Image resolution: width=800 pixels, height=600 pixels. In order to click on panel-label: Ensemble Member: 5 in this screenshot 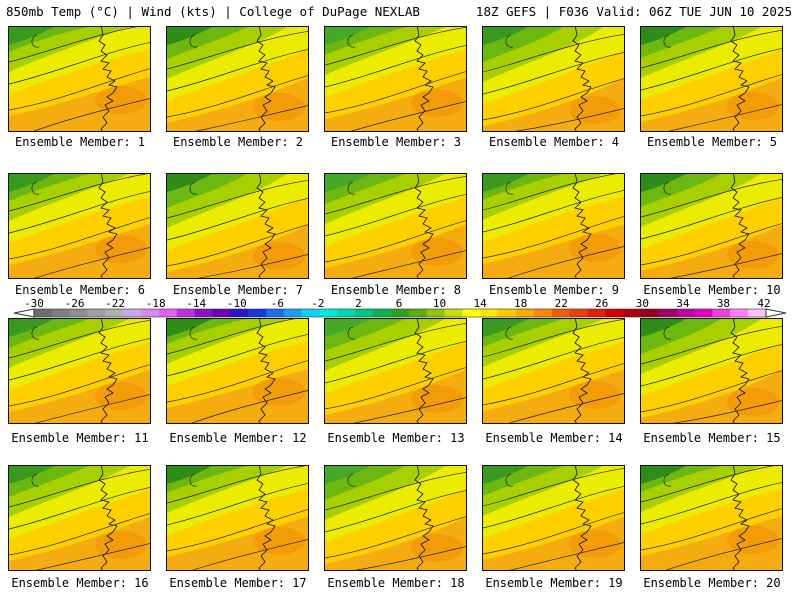, I will do `click(712, 142)`.